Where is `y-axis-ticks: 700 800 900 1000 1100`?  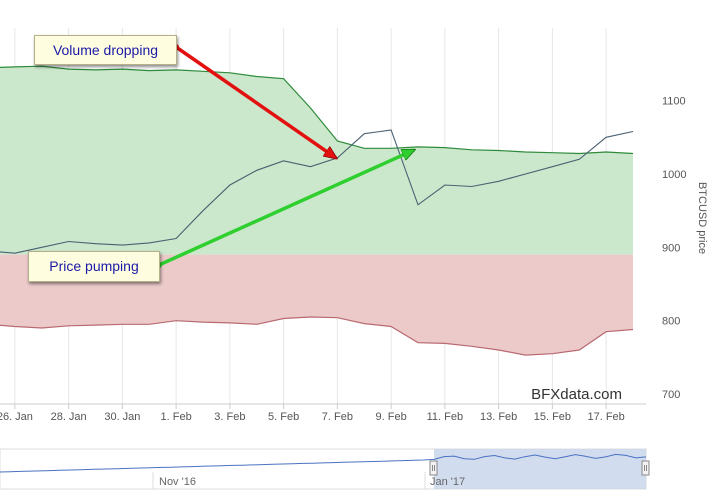 y-axis-ticks: 700 800 900 1000 1100 is located at coordinates (674, 248).